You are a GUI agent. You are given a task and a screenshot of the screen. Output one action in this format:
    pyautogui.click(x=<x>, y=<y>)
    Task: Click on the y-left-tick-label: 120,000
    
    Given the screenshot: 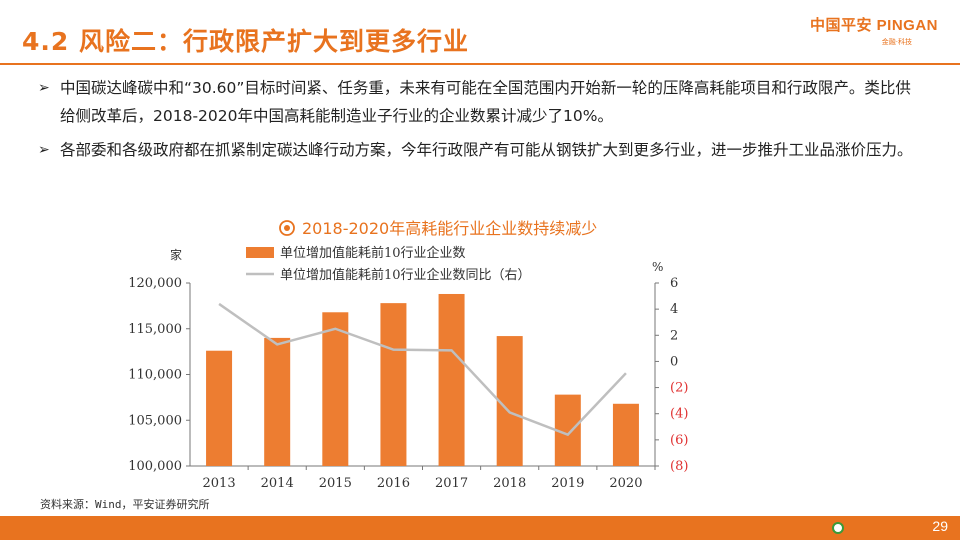 What is the action you would take?
    pyautogui.click(x=155, y=283)
    